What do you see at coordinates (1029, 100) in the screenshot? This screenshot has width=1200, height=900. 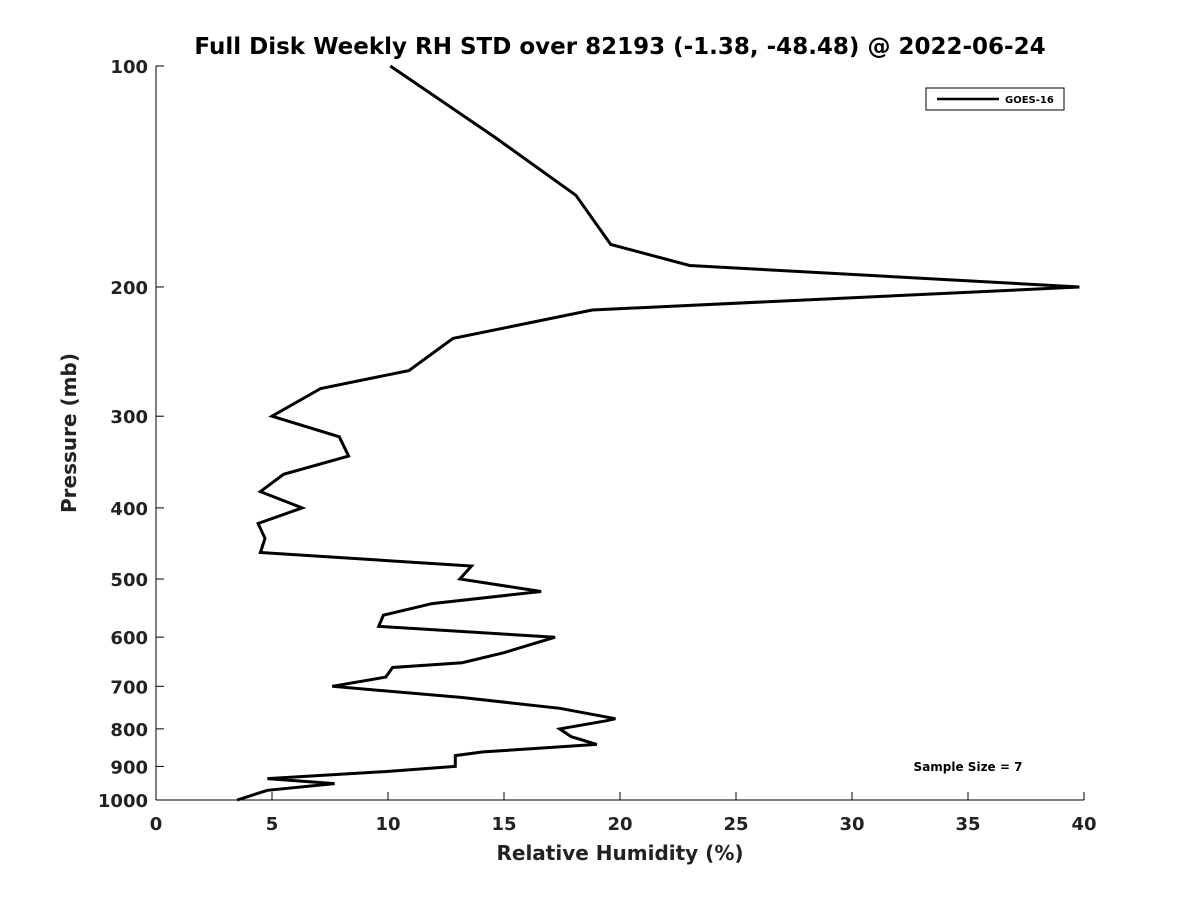 I see `legend-entry-goes16: GOES-16` at bounding box center [1029, 100].